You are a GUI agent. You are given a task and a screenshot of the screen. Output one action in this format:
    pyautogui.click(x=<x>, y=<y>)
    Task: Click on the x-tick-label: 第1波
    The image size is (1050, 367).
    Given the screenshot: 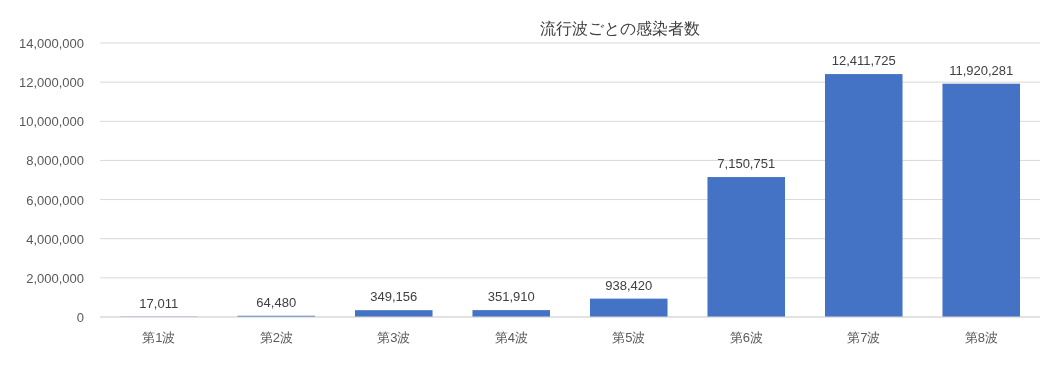 What is the action you would take?
    pyautogui.click(x=159, y=337)
    